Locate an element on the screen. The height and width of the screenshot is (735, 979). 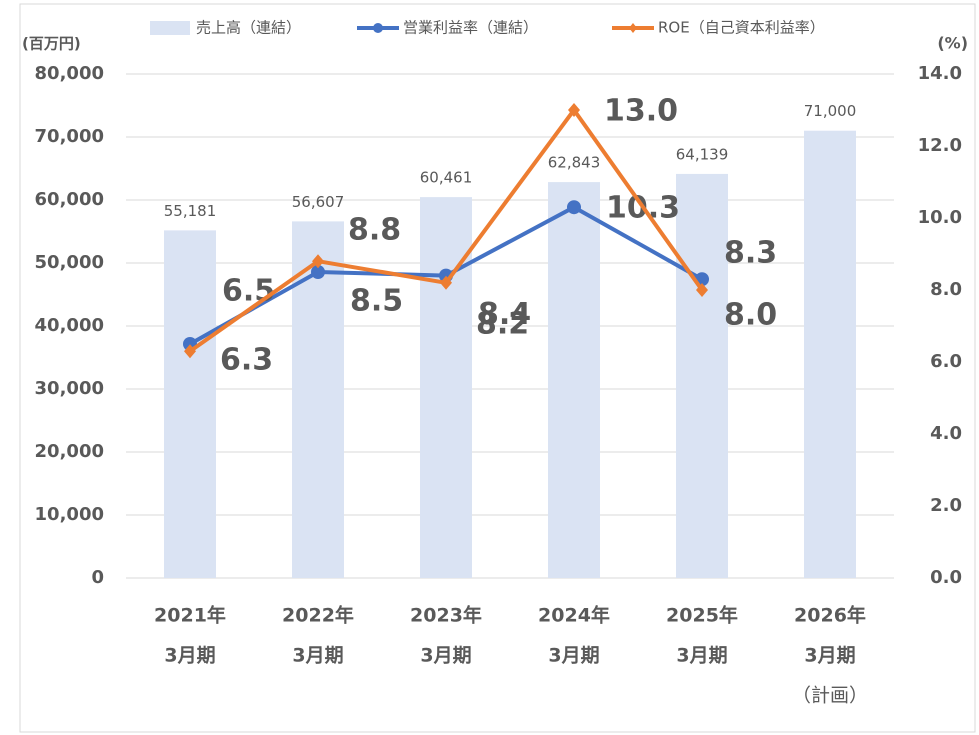
y-axis-title: (百万円) is located at coordinates (51, 44).